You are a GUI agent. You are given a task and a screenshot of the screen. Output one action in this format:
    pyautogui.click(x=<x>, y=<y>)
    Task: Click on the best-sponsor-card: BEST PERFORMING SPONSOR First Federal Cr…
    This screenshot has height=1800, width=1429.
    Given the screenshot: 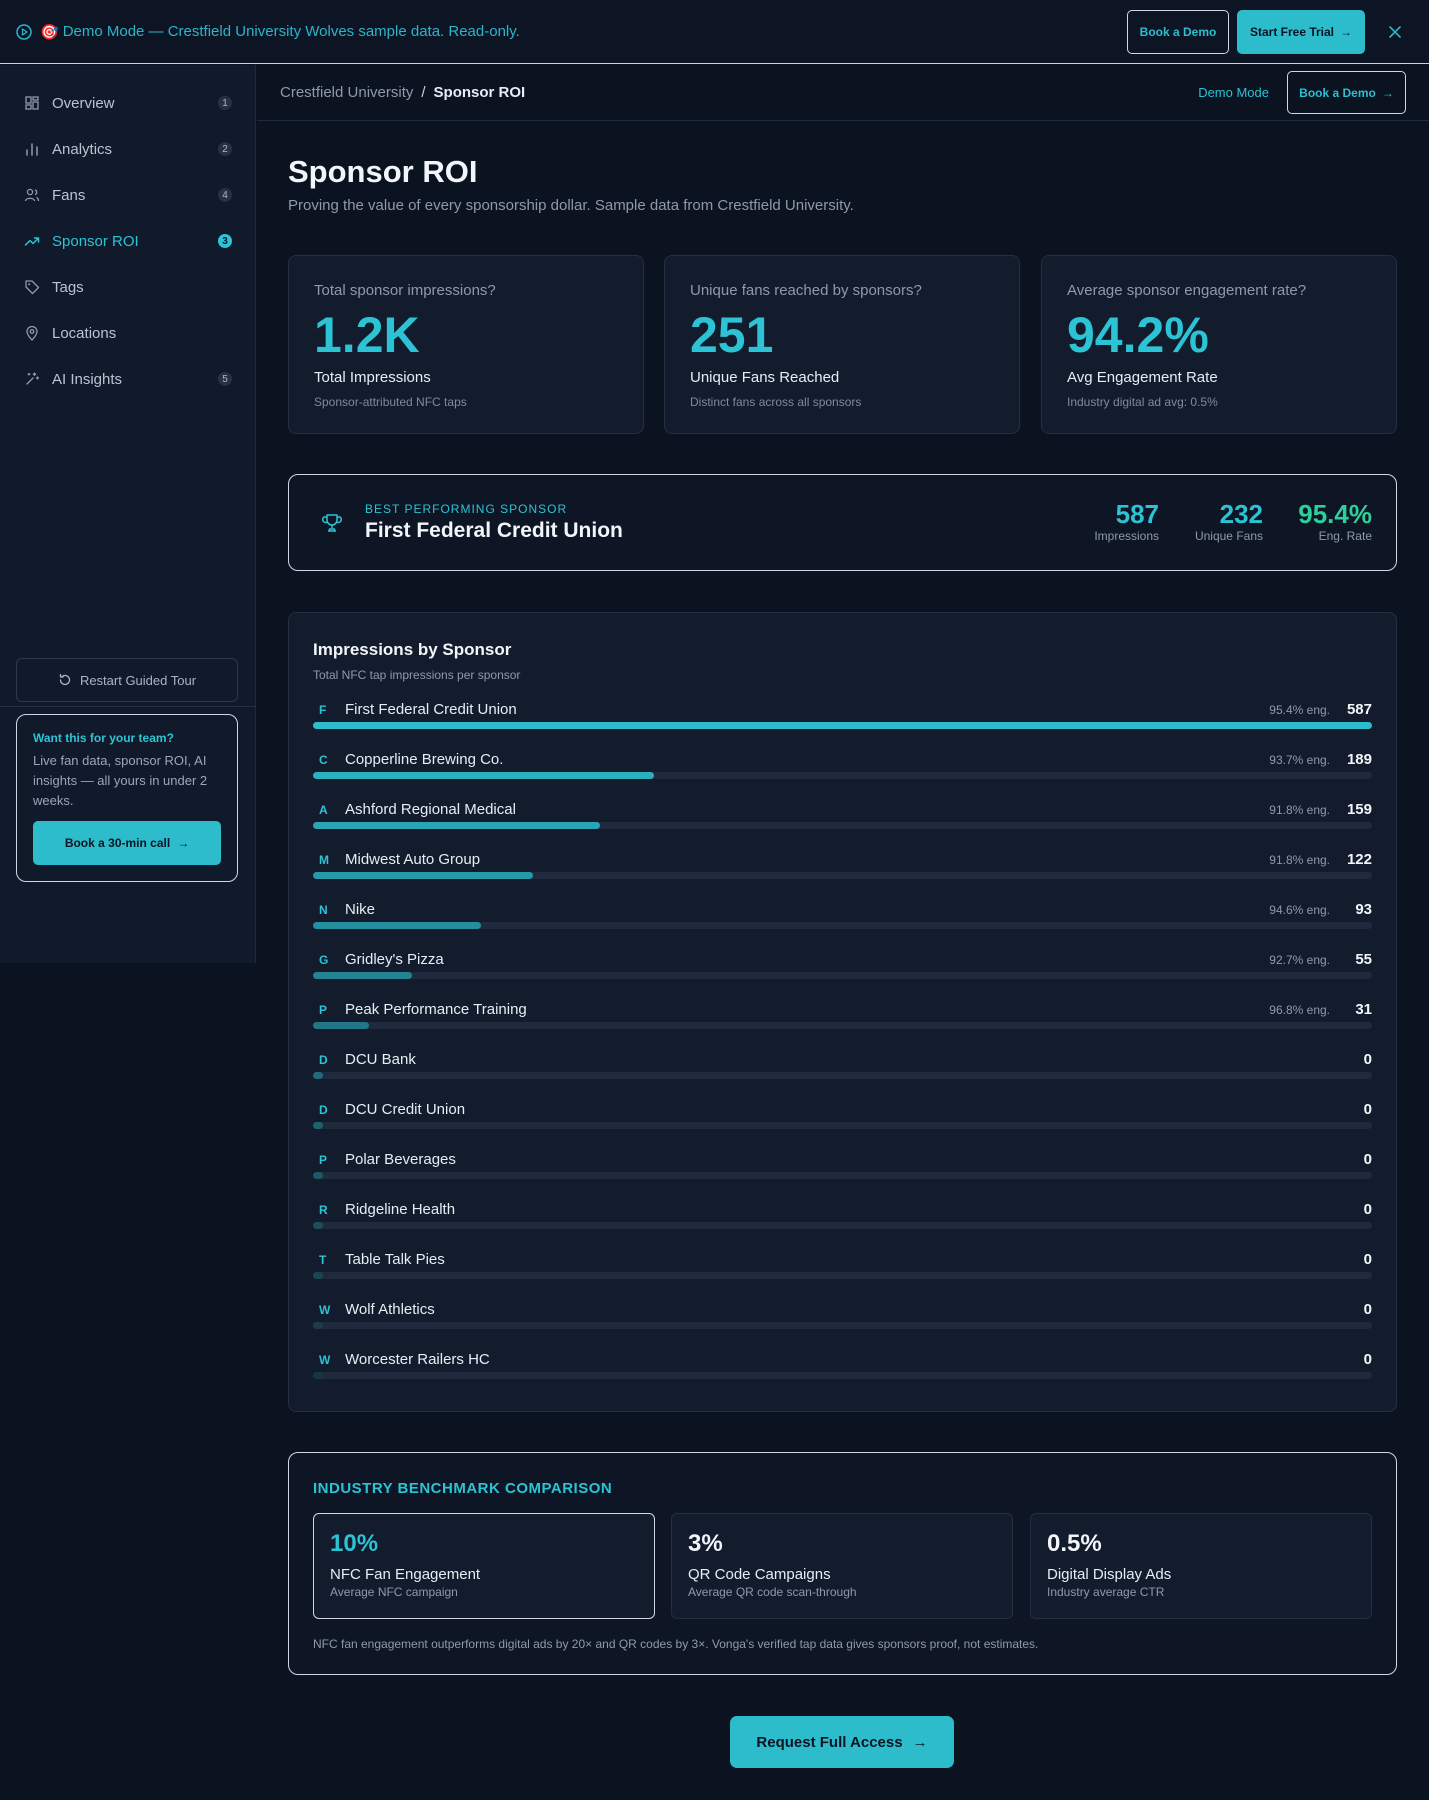 What is the action you would take?
    pyautogui.click(x=842, y=522)
    